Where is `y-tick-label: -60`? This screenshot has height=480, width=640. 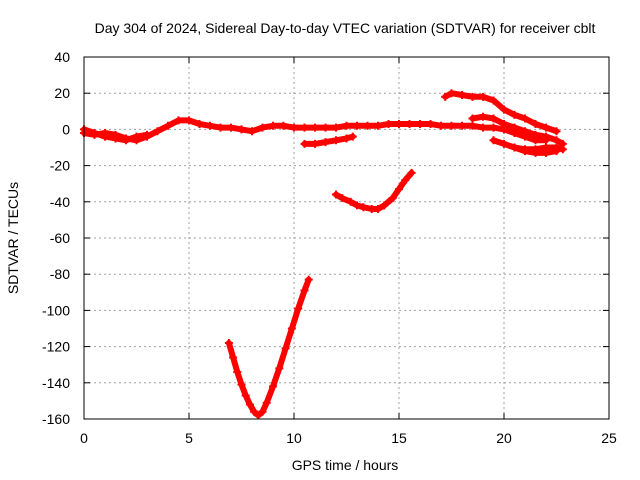 y-tick-label: -60 is located at coordinates (60, 238).